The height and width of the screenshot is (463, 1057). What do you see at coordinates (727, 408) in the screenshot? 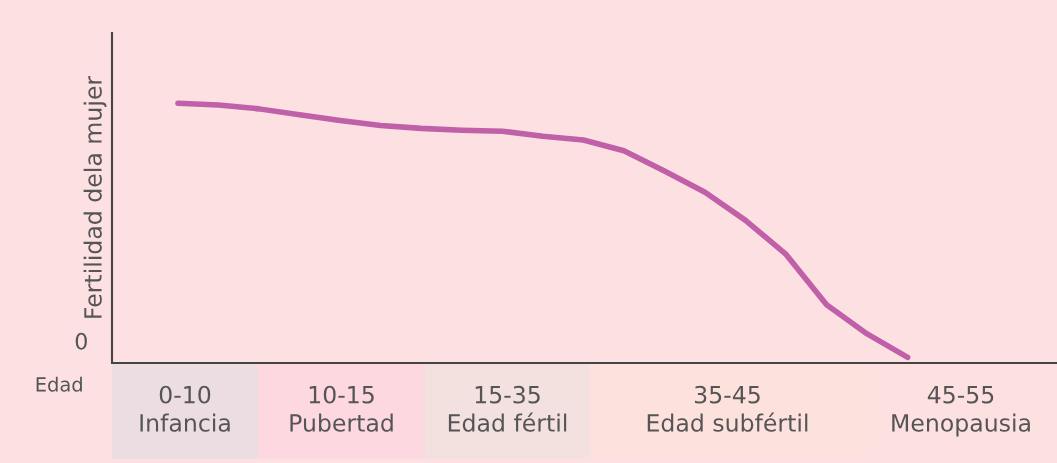
I see `text: 35-45 Edad subfértil` at bounding box center [727, 408].